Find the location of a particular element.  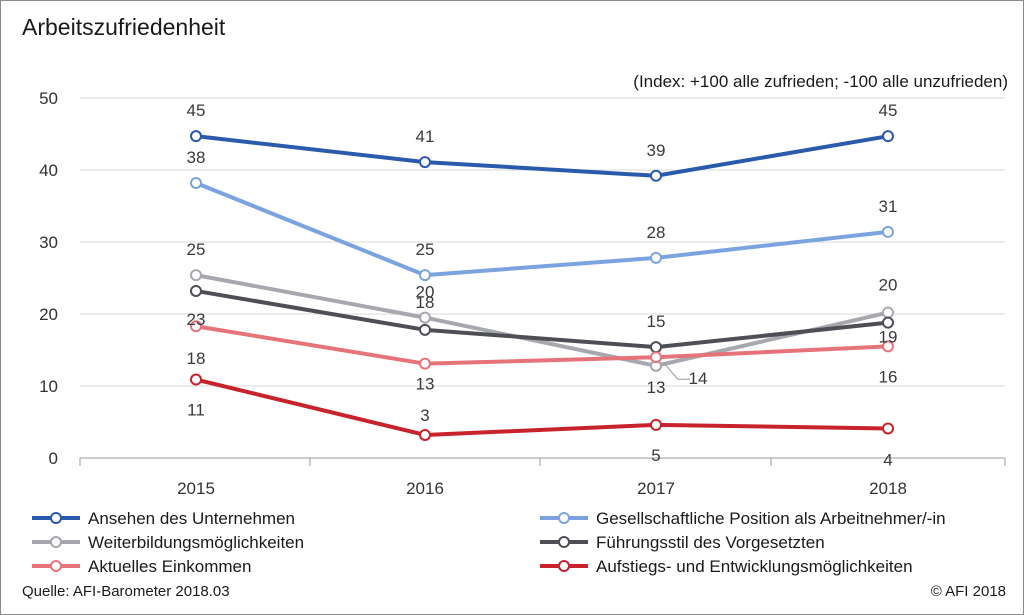

data-label: 23 is located at coordinates (196, 319).